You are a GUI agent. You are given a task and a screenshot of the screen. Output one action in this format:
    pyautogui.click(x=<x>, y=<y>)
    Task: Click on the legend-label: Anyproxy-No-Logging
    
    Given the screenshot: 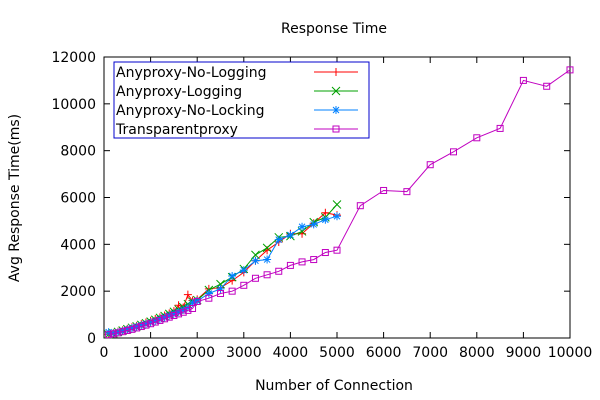 What is the action you would take?
    pyautogui.click(x=191, y=73)
    